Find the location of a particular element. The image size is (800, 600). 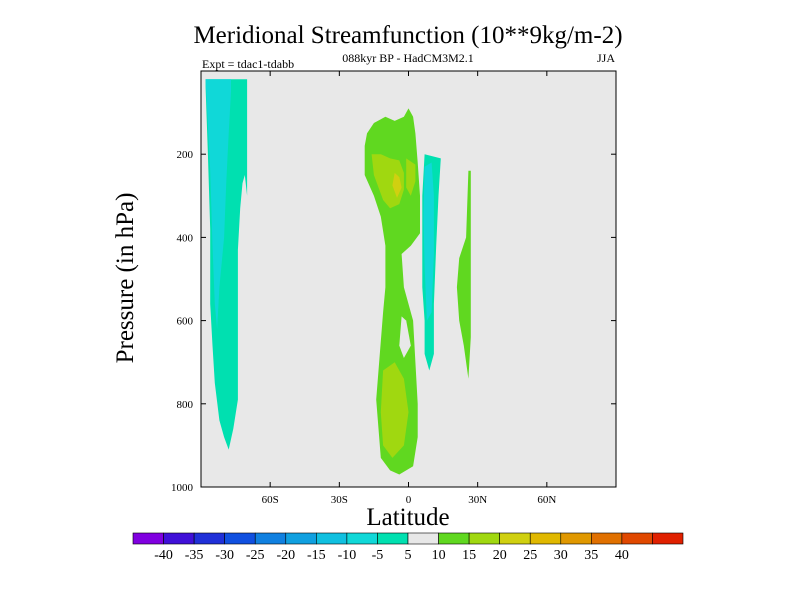

contour-tropical-upper-cell is located at coordinates (392, 291).